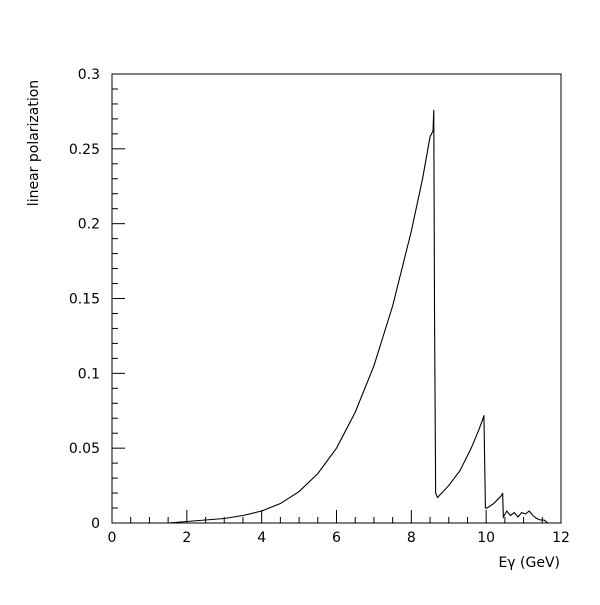 Image resolution: width=600 pixels, height=605 pixels. Describe the element at coordinates (95, 524) in the screenshot. I see `y-tick-label: 0` at that location.